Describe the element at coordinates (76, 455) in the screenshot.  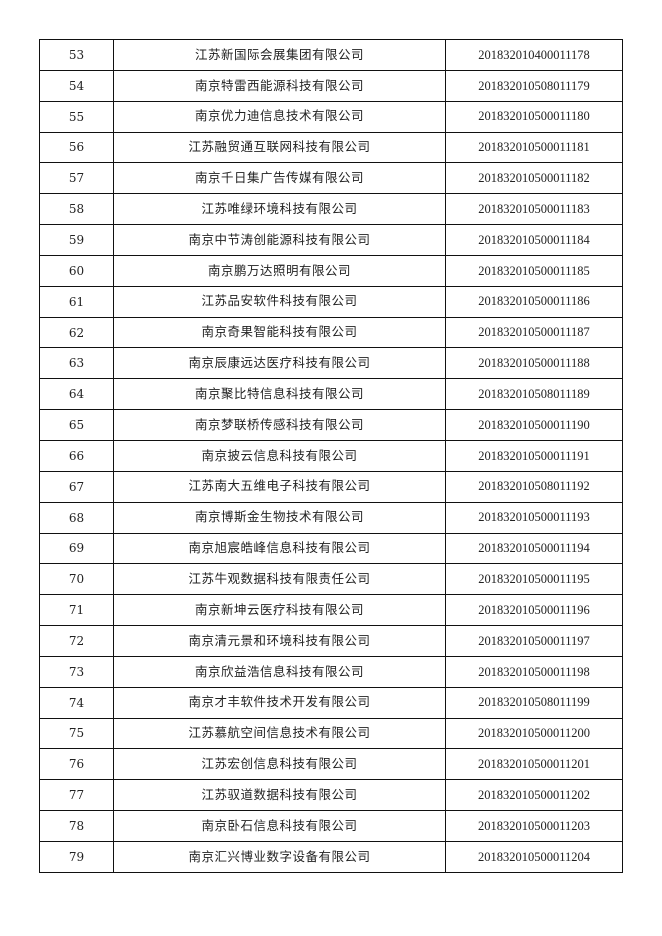
I see `row-number-cell: 66` at that location.